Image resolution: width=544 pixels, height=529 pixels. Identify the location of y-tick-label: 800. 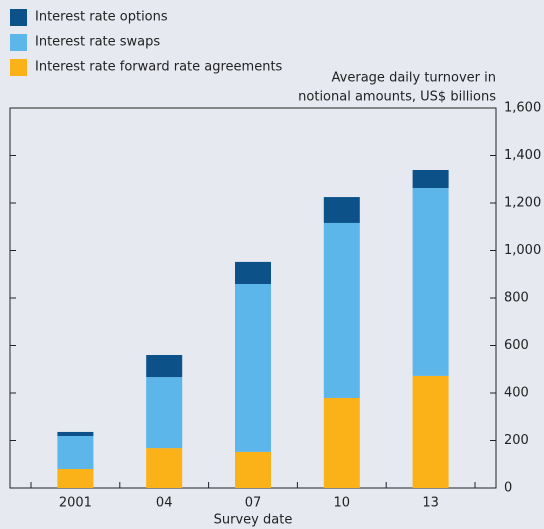
(516, 298).